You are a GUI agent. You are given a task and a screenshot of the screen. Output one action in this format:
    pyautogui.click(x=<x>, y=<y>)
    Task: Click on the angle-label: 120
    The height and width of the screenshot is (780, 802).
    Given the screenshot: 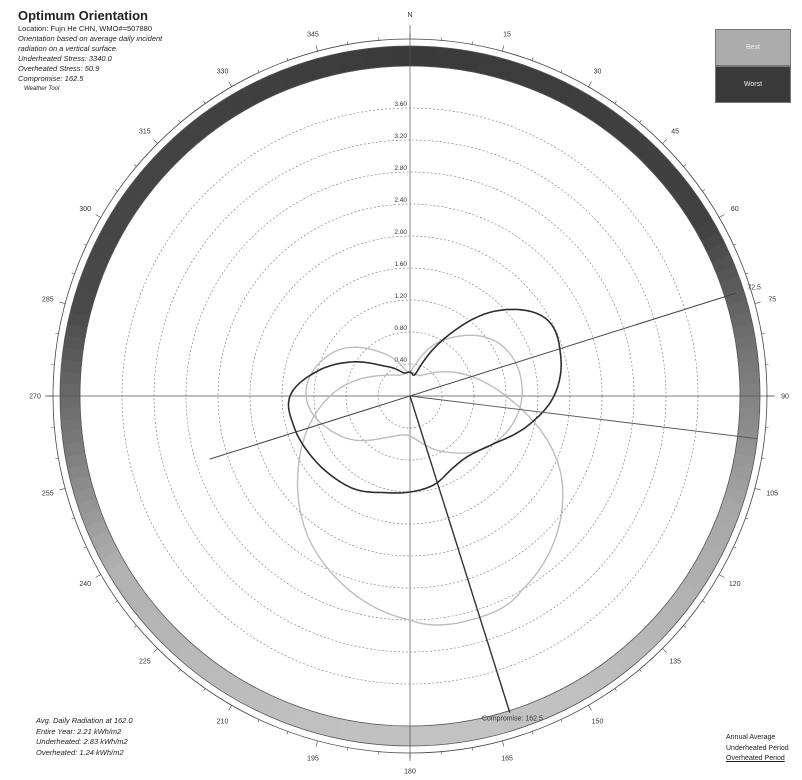 What is the action you would take?
    pyautogui.click(x=735, y=584)
    